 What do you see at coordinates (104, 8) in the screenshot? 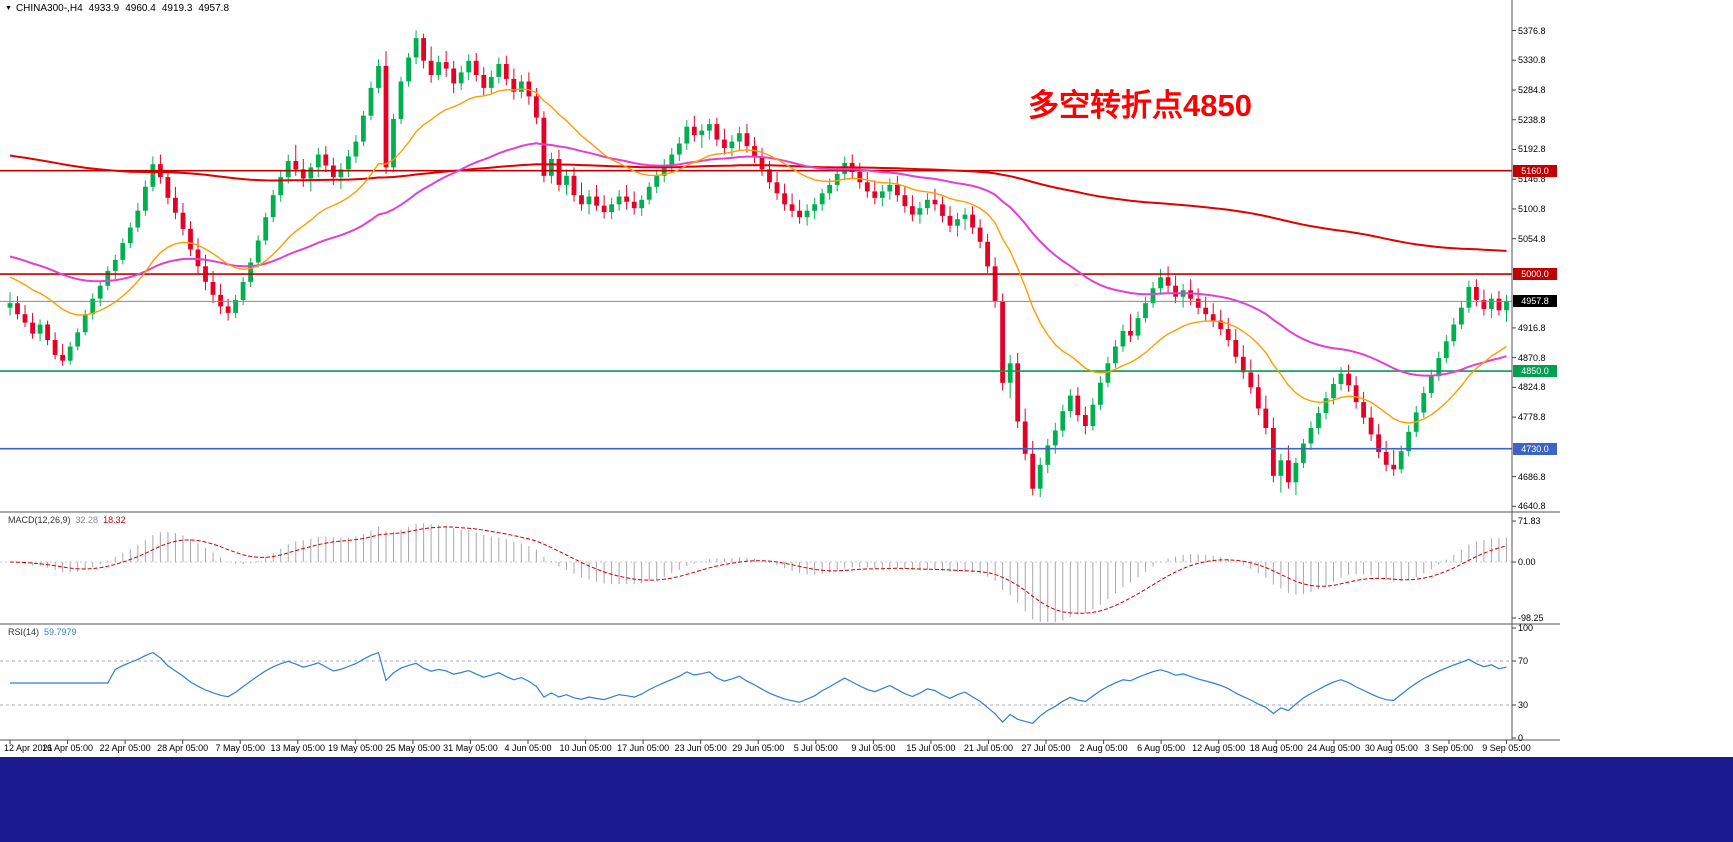
I see `ohlc-open: 4933.9` at bounding box center [104, 8].